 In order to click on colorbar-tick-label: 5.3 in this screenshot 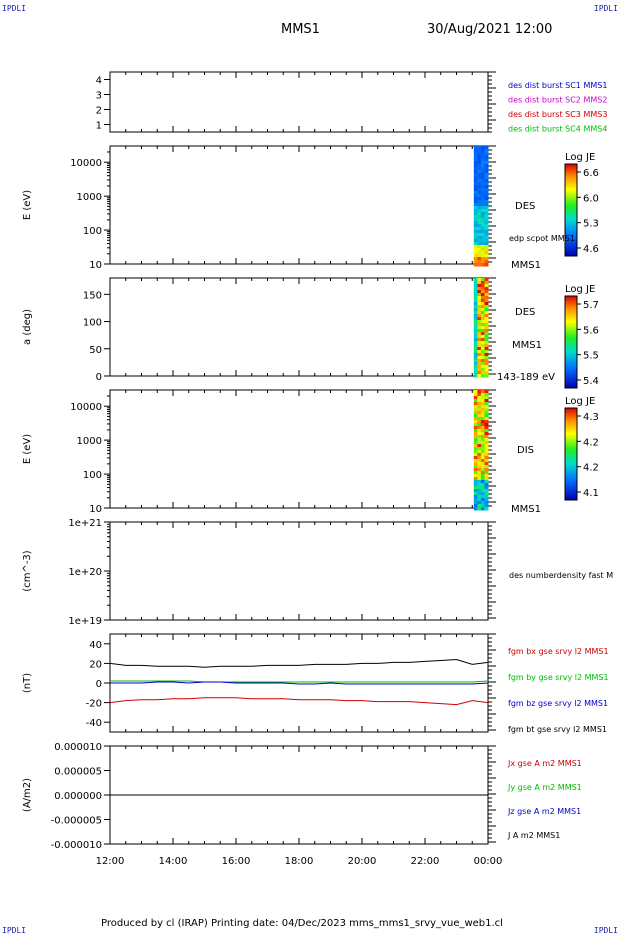, I will do `click(591, 224)`.